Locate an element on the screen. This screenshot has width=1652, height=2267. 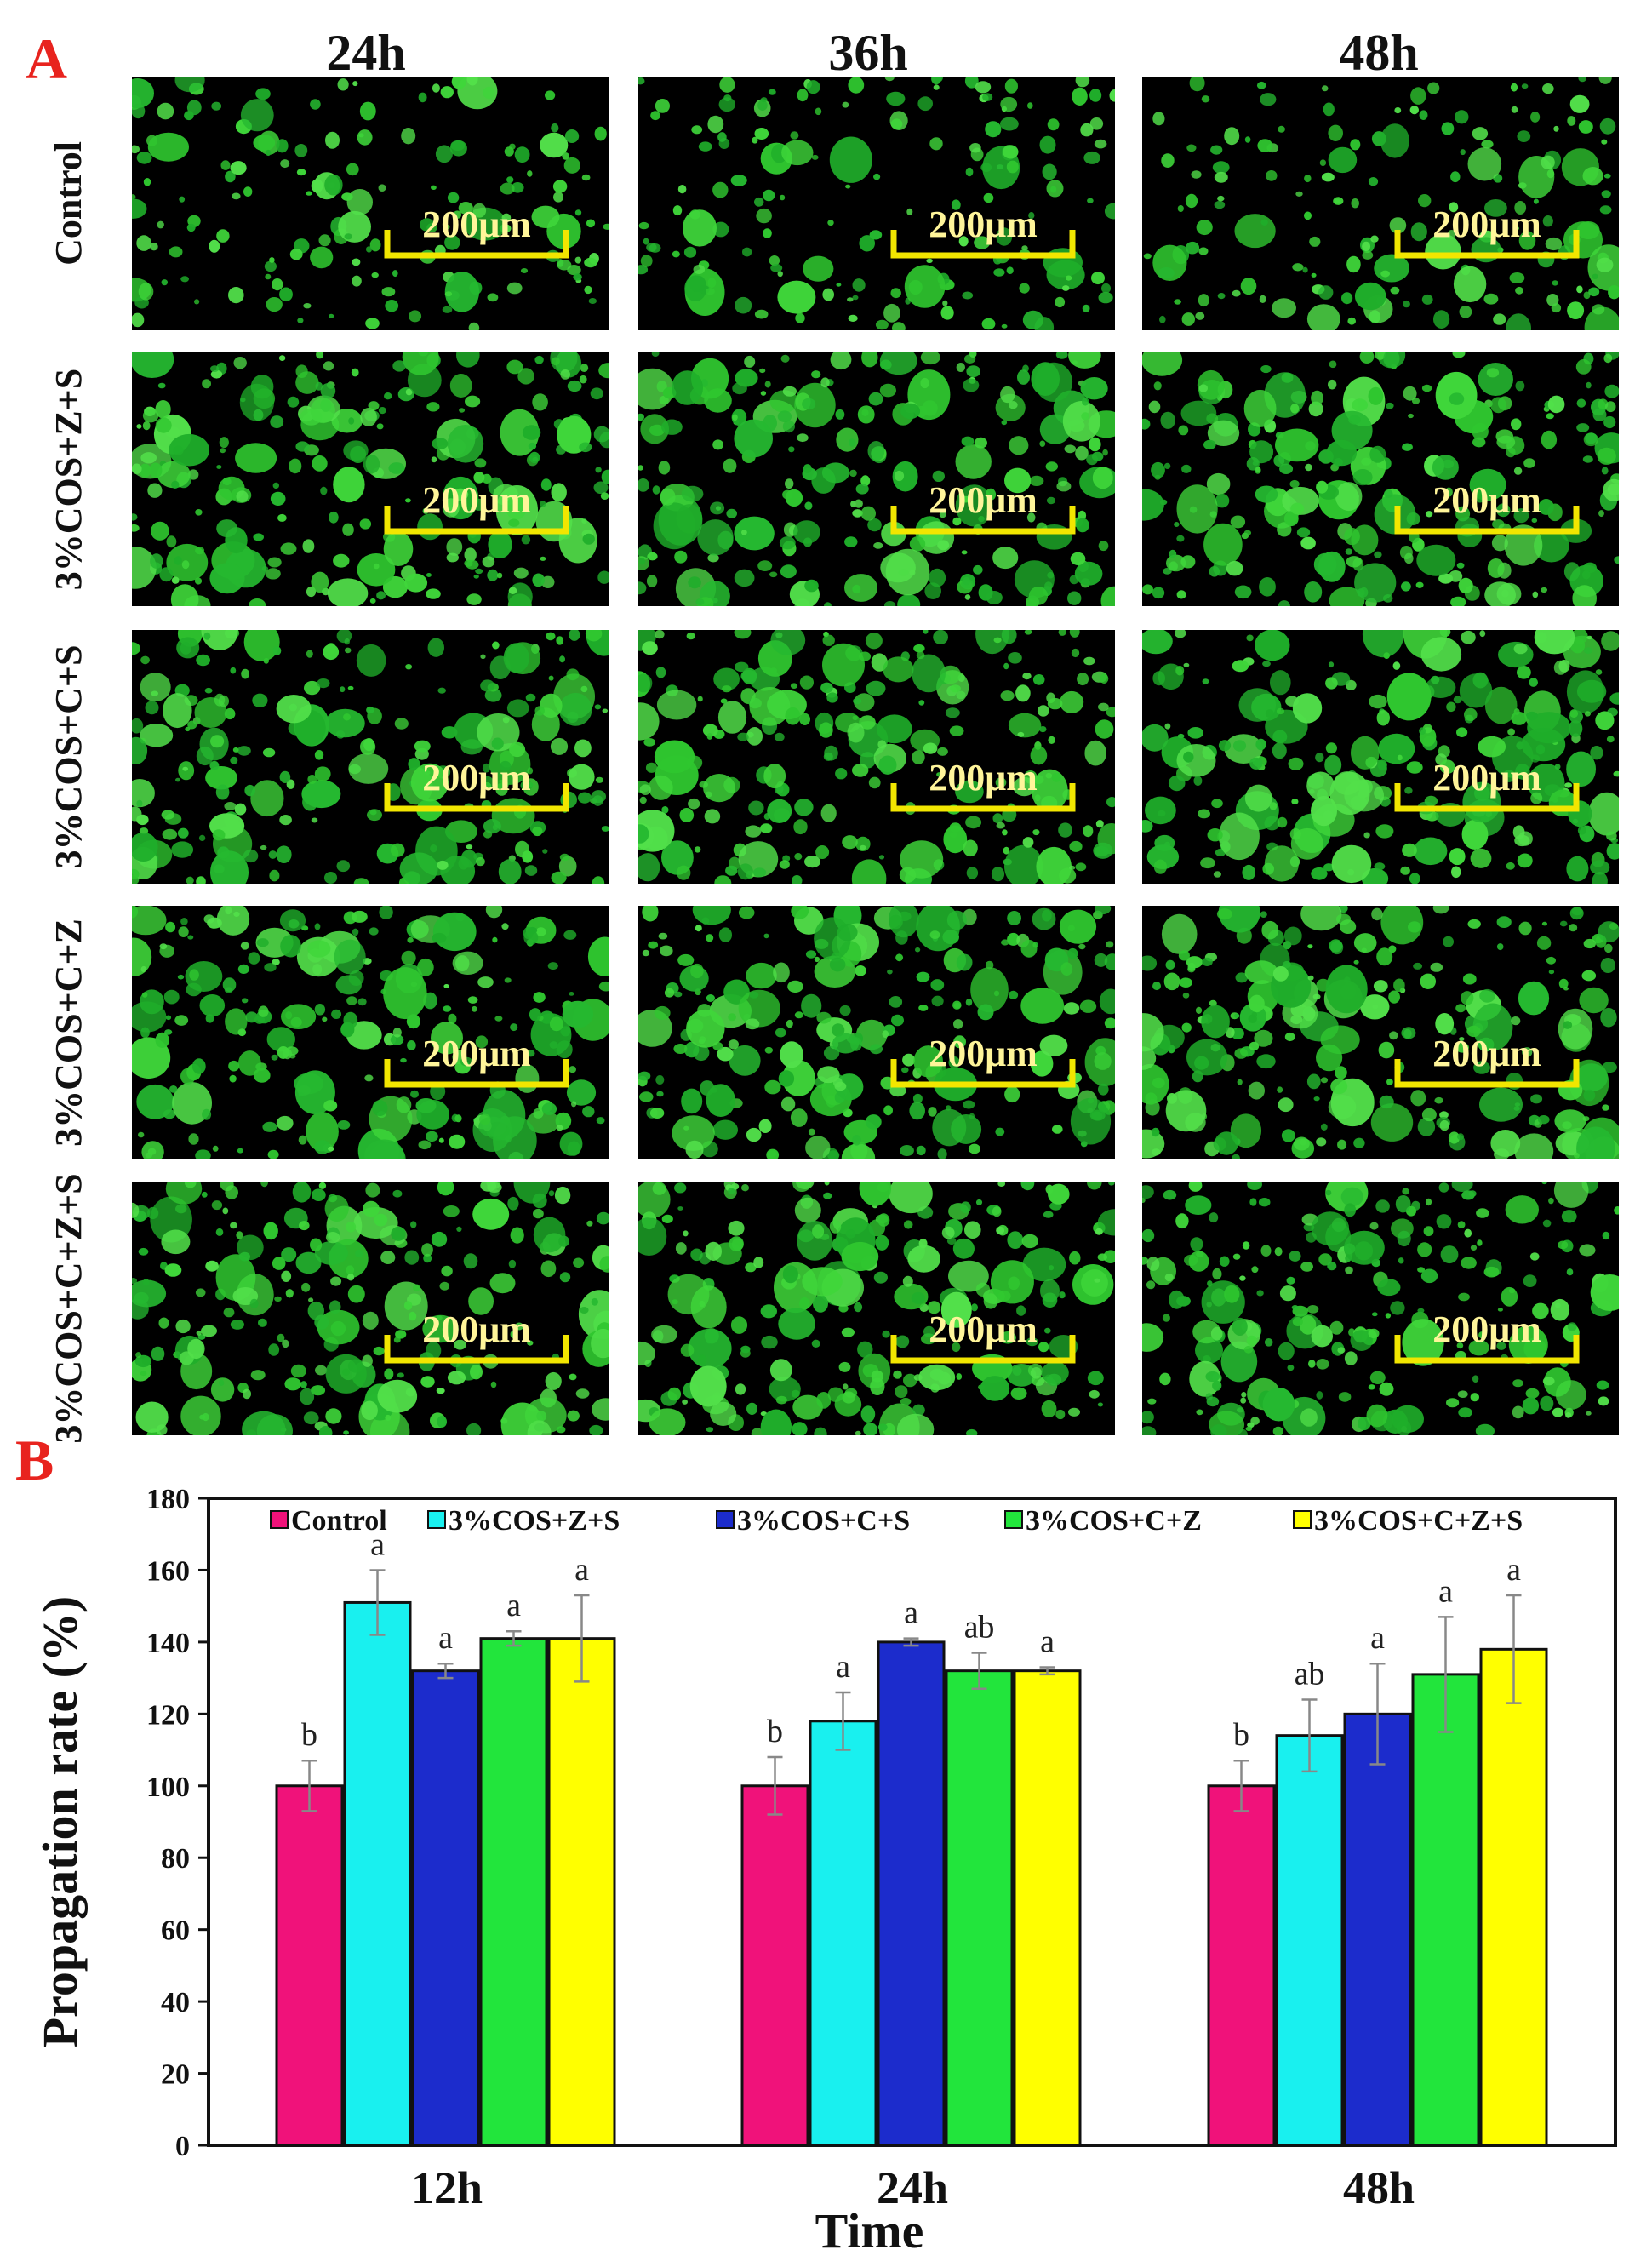
micrograph-3-24h: 200μm is located at coordinates (371, 757).